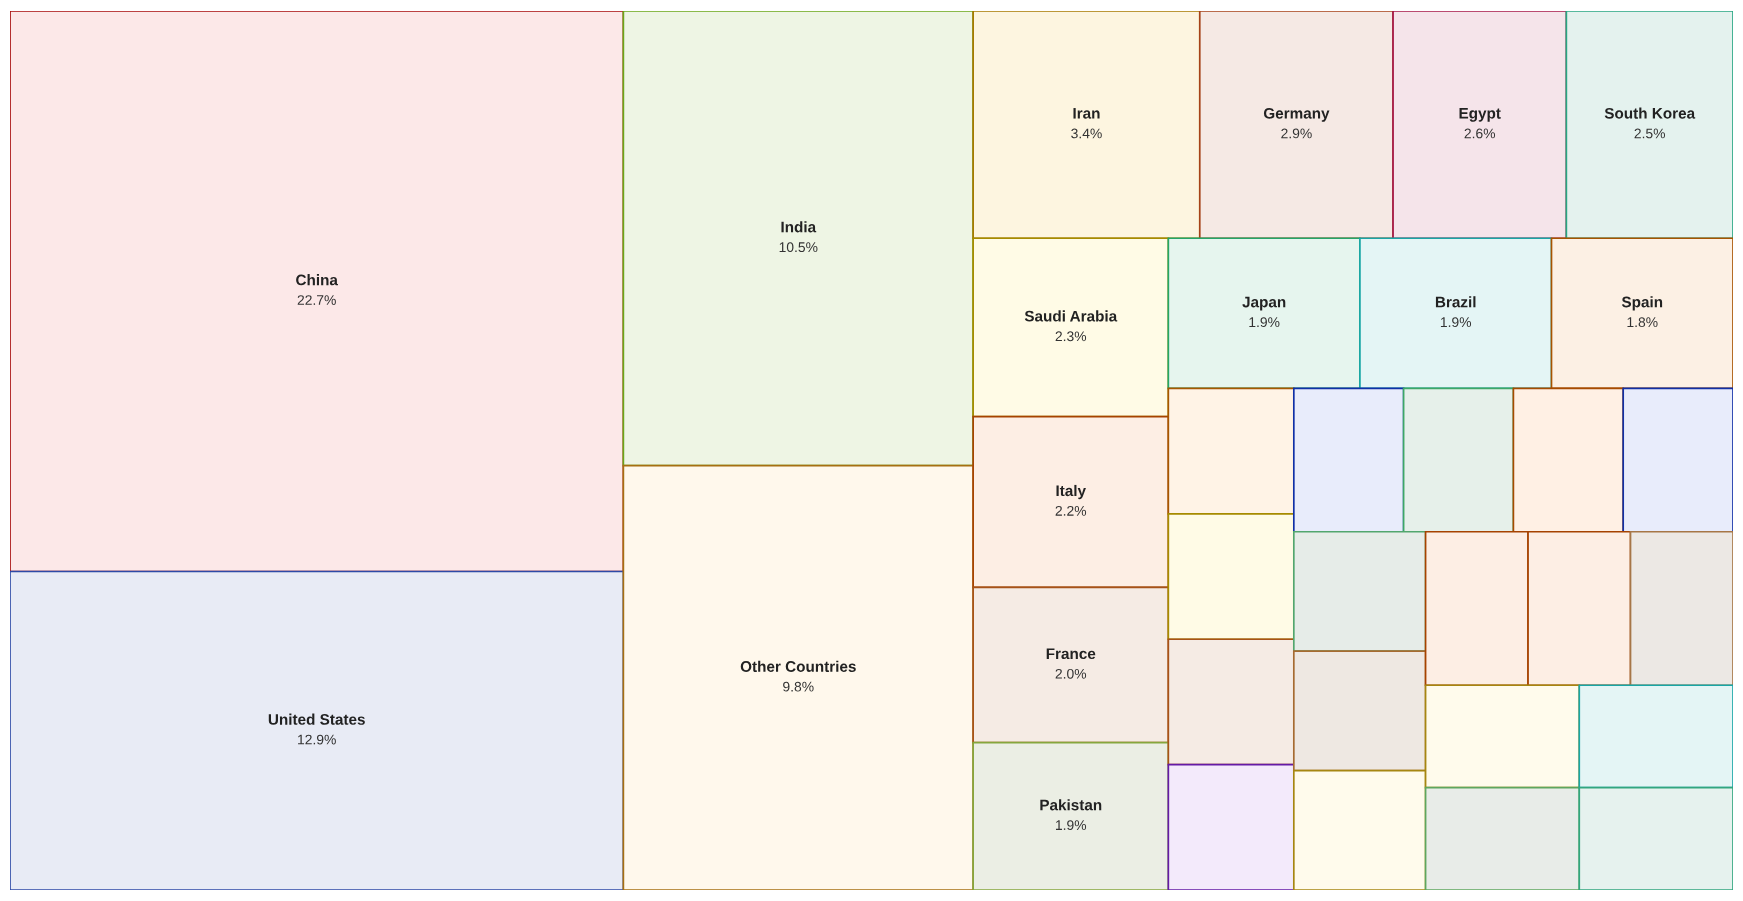 The width and height of the screenshot is (1743, 901). Describe the element at coordinates (798, 247) in the screenshot. I see `data-label: 10.5%` at that location.